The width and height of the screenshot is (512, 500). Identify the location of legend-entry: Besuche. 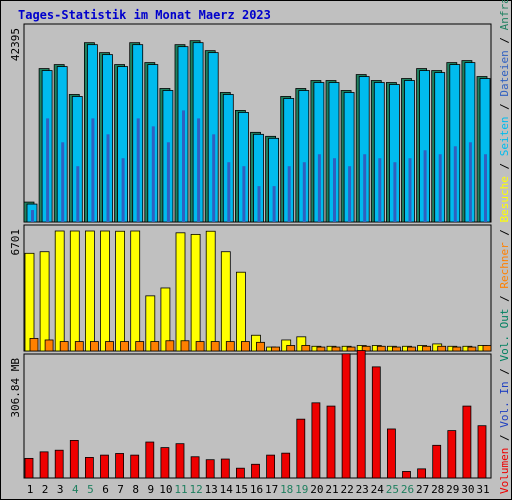
(504, 199).